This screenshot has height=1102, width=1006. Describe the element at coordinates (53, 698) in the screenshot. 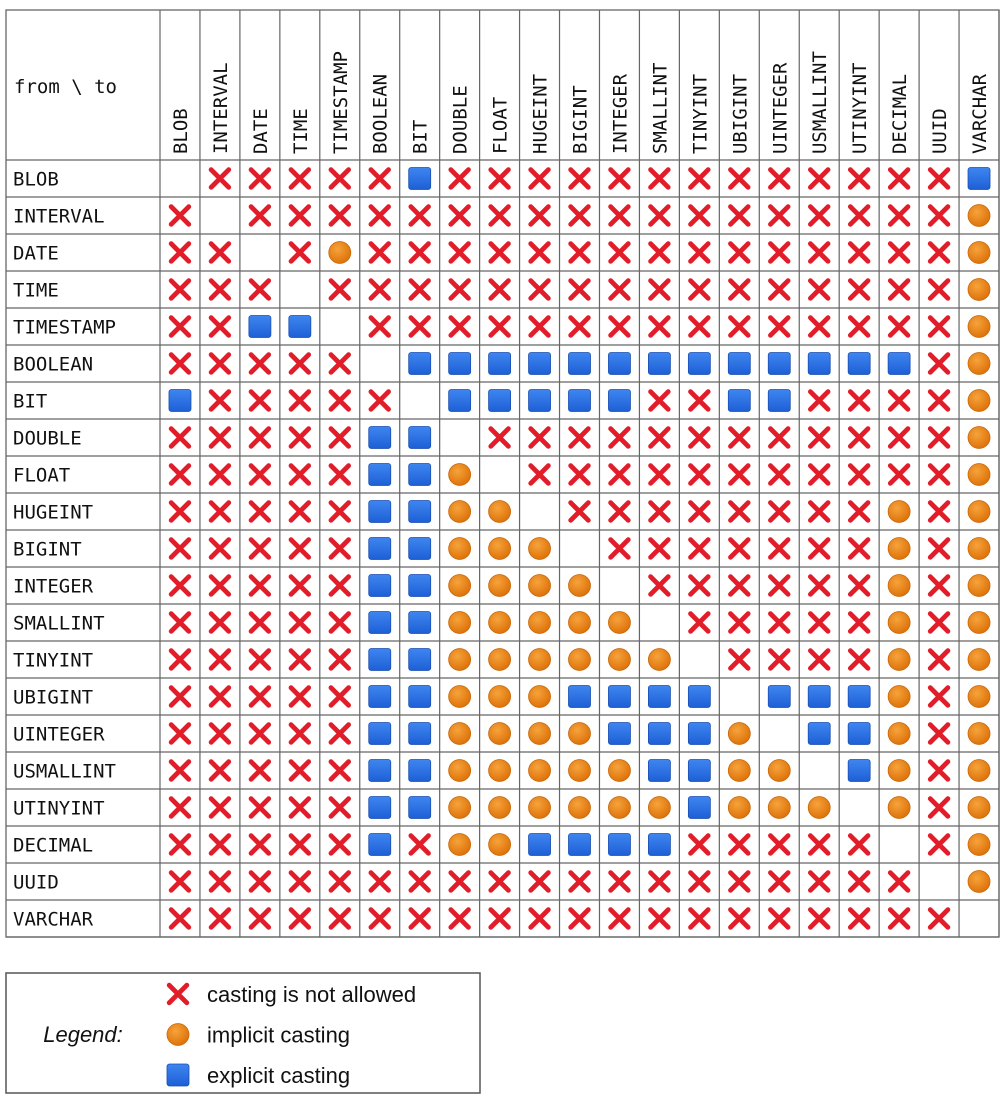

I see `row-header: UBIGINT` at that location.